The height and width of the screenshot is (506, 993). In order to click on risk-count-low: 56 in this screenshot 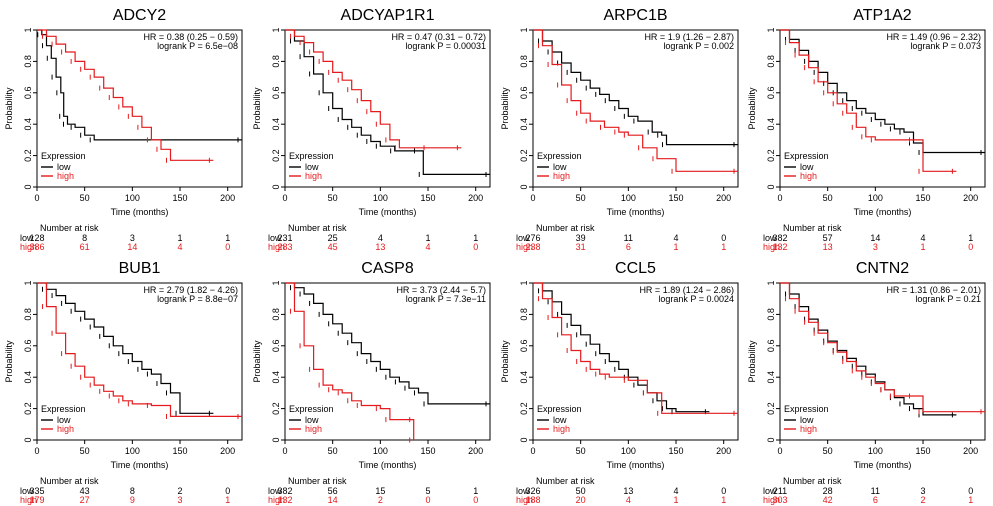, I will do `click(333, 491)`.